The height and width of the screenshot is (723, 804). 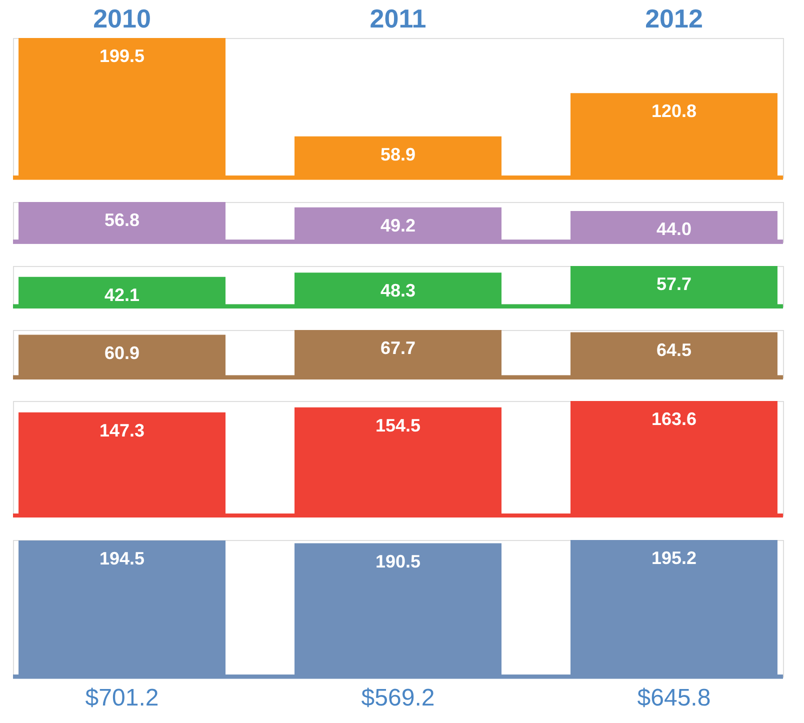 I want to click on data-label: 120.8, so click(x=674, y=111).